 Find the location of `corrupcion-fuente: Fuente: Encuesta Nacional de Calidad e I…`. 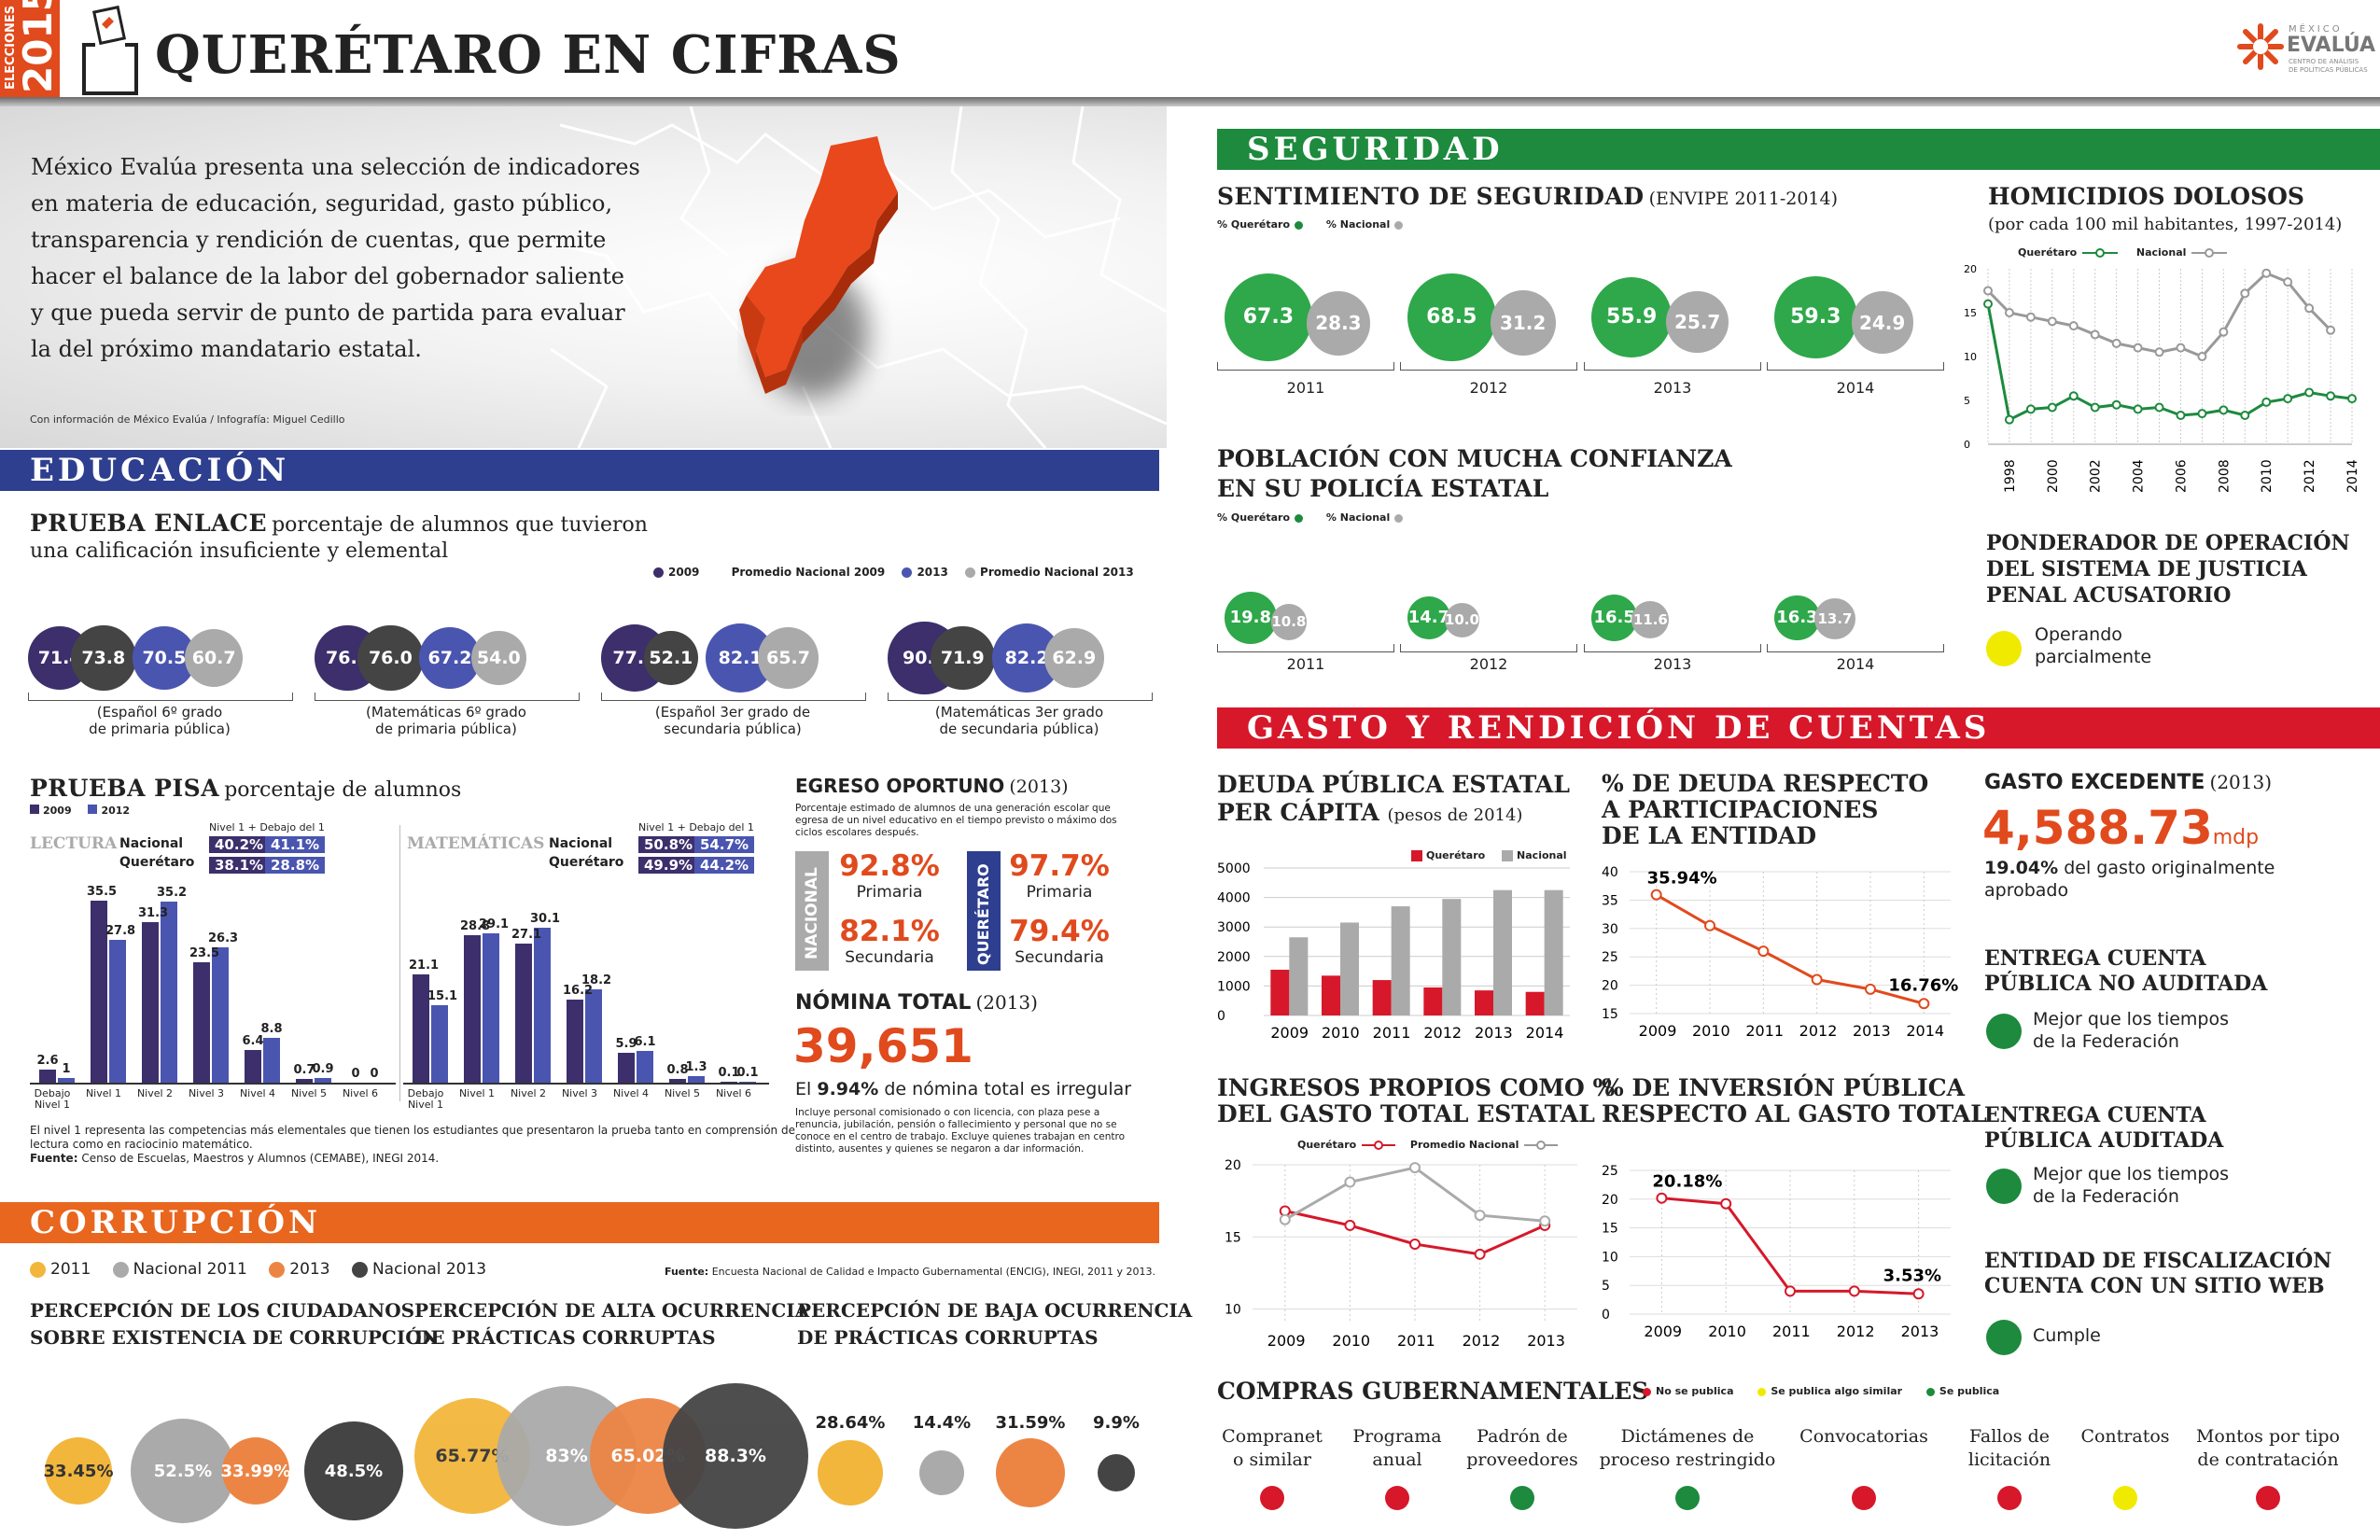

corrupcion-fuente: Fuente: Encuesta Nacional de Calidad e I… is located at coordinates (910, 1272).